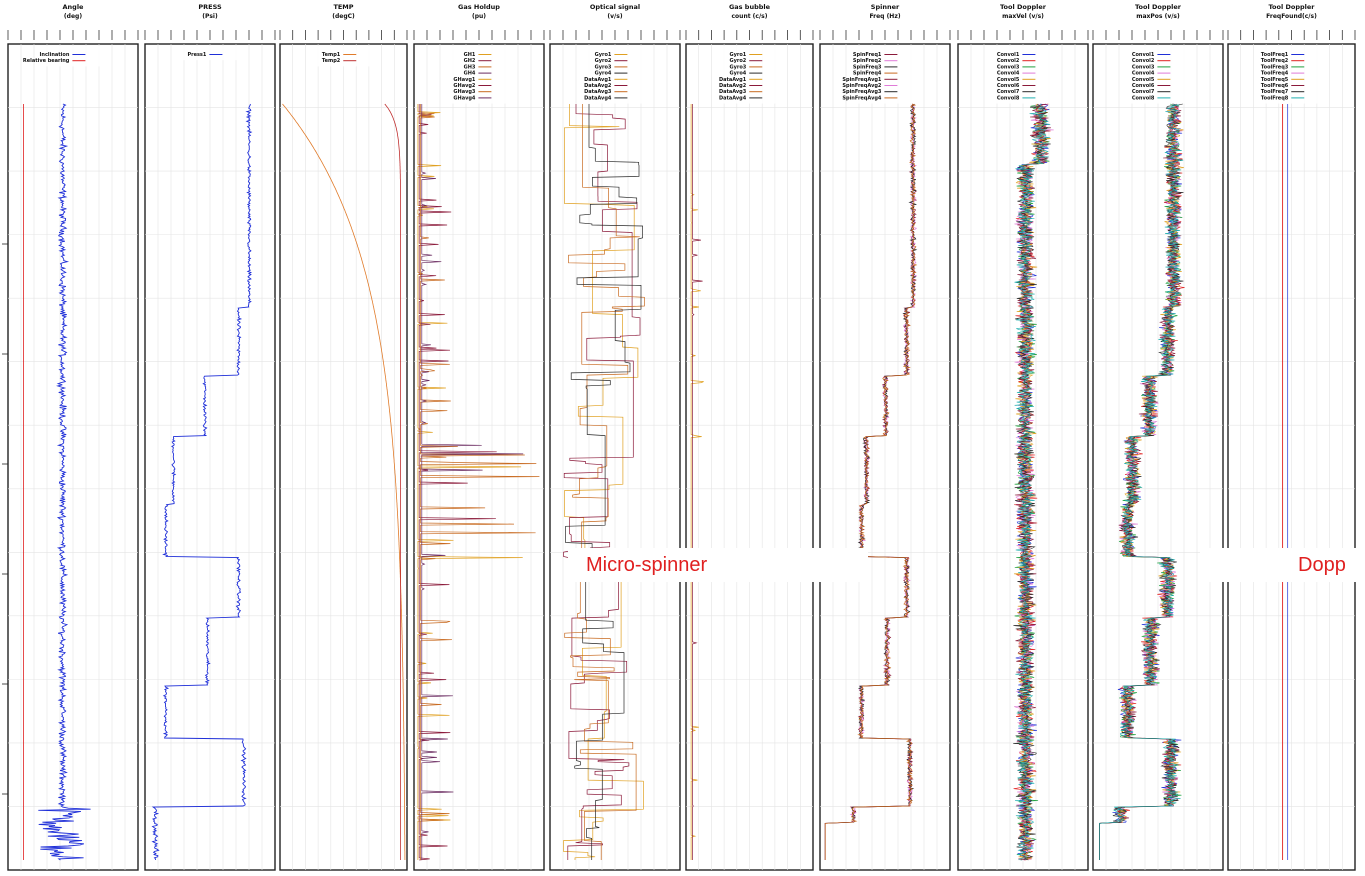 Image resolution: width=1365 pixels, height=876 pixels. I want to click on legend-entry: Press1, so click(196, 55).